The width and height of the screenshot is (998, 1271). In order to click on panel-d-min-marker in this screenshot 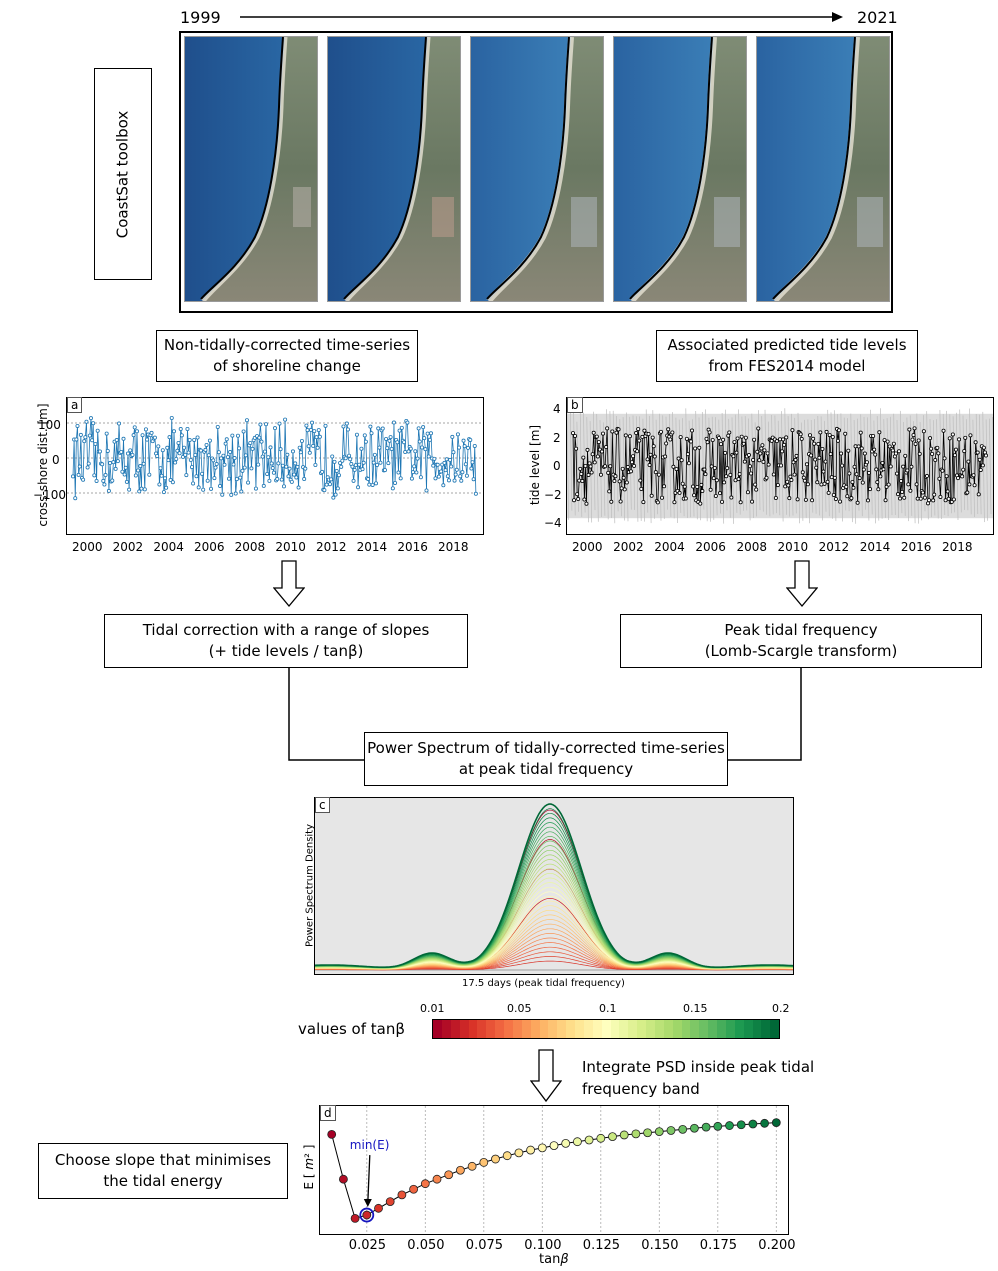, I will do `click(367, 1215)`.